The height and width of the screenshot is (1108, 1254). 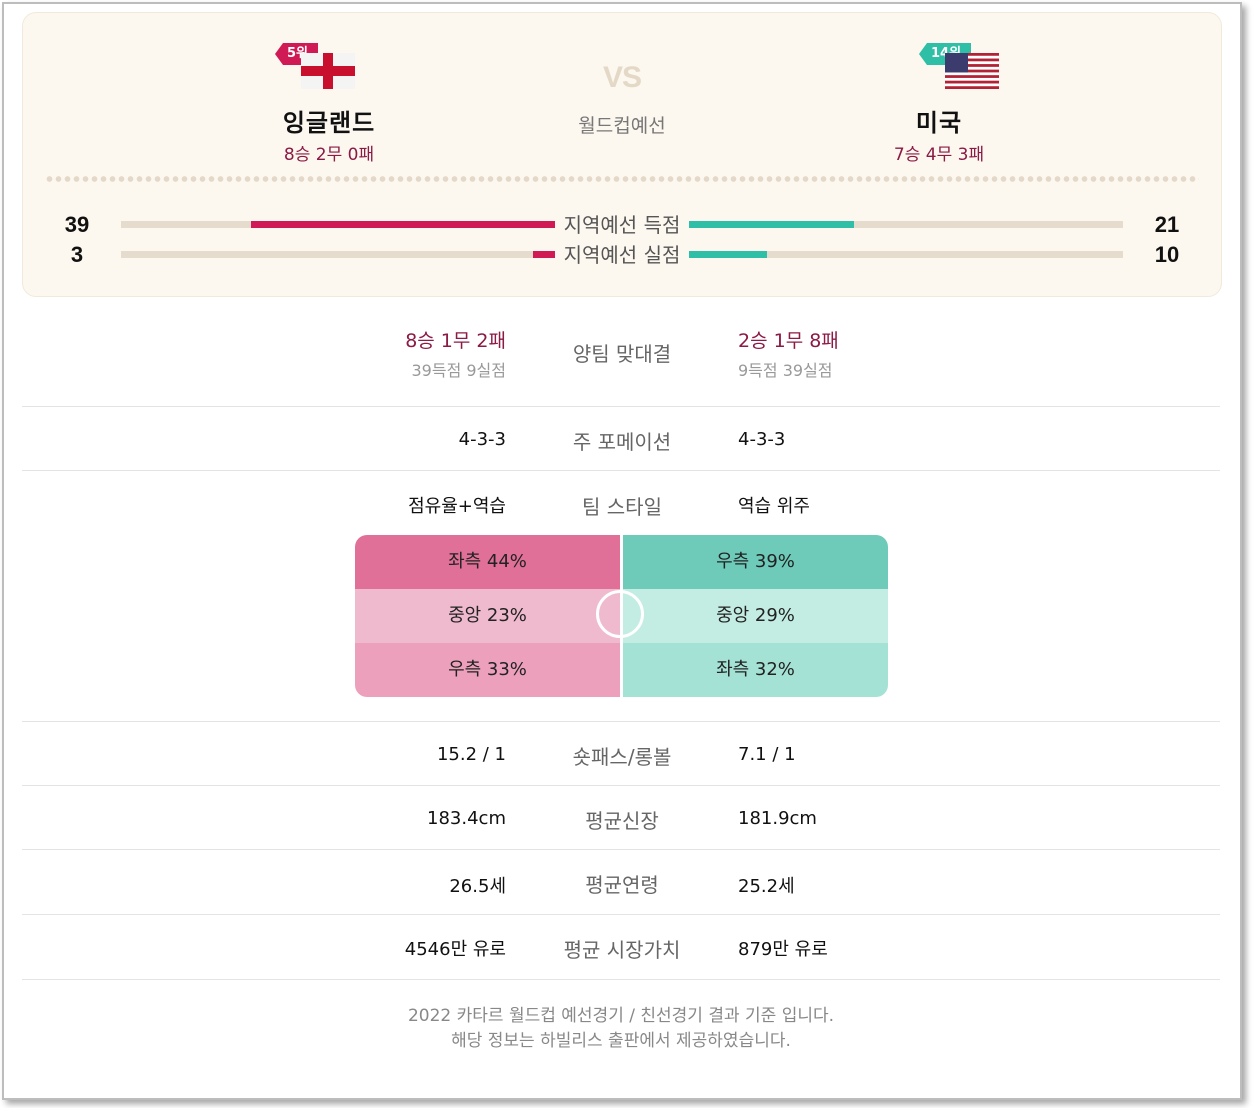 What do you see at coordinates (77, 224) in the screenshot?
I see `home-goals-scored: 39` at bounding box center [77, 224].